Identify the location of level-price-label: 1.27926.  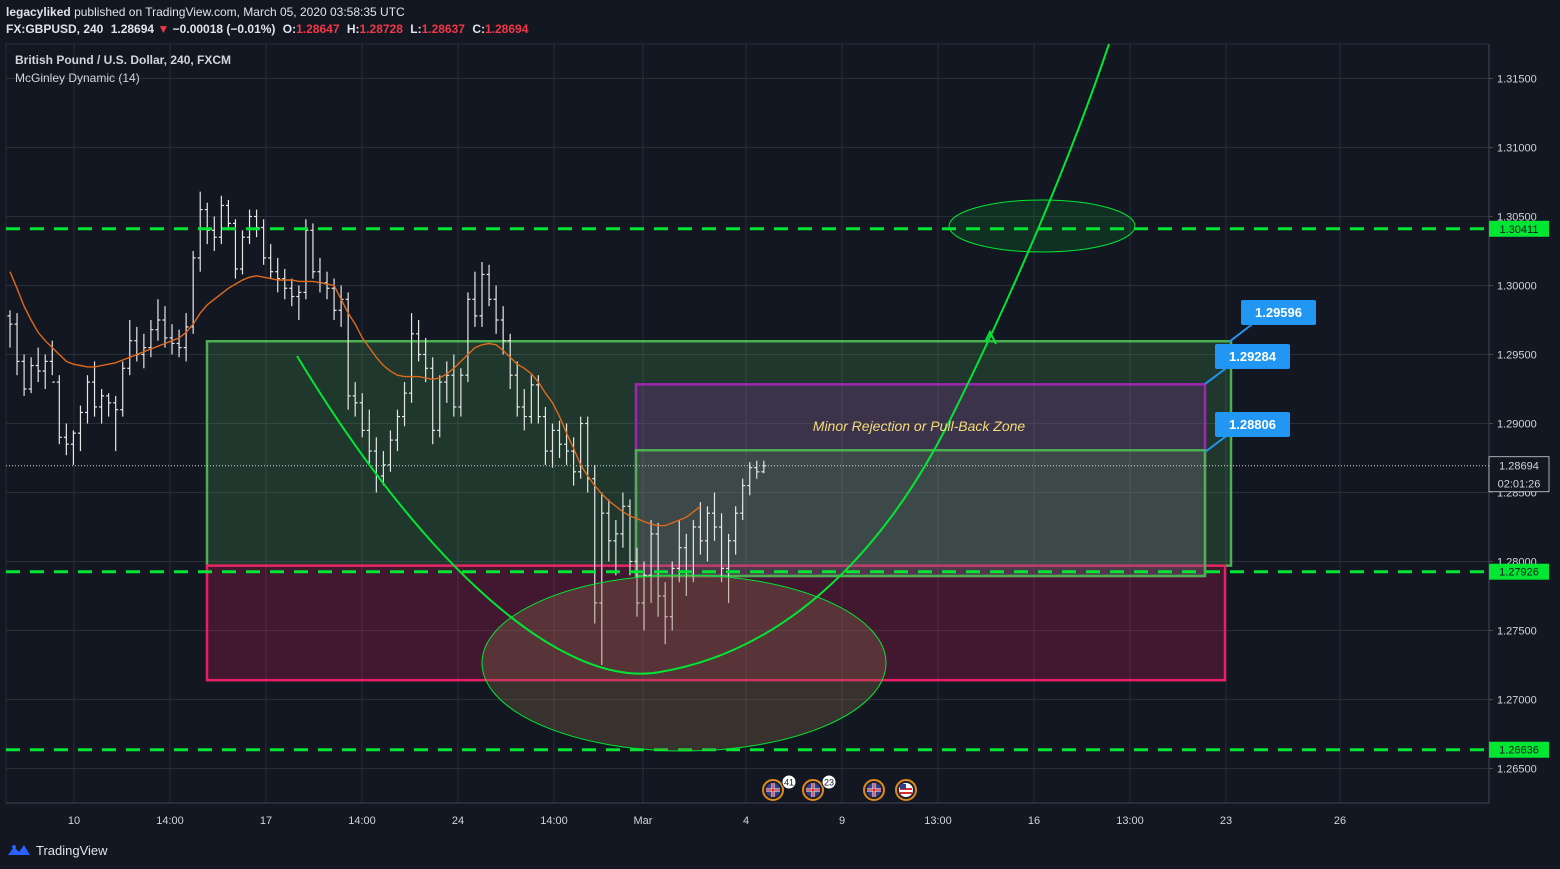
(1519, 573).